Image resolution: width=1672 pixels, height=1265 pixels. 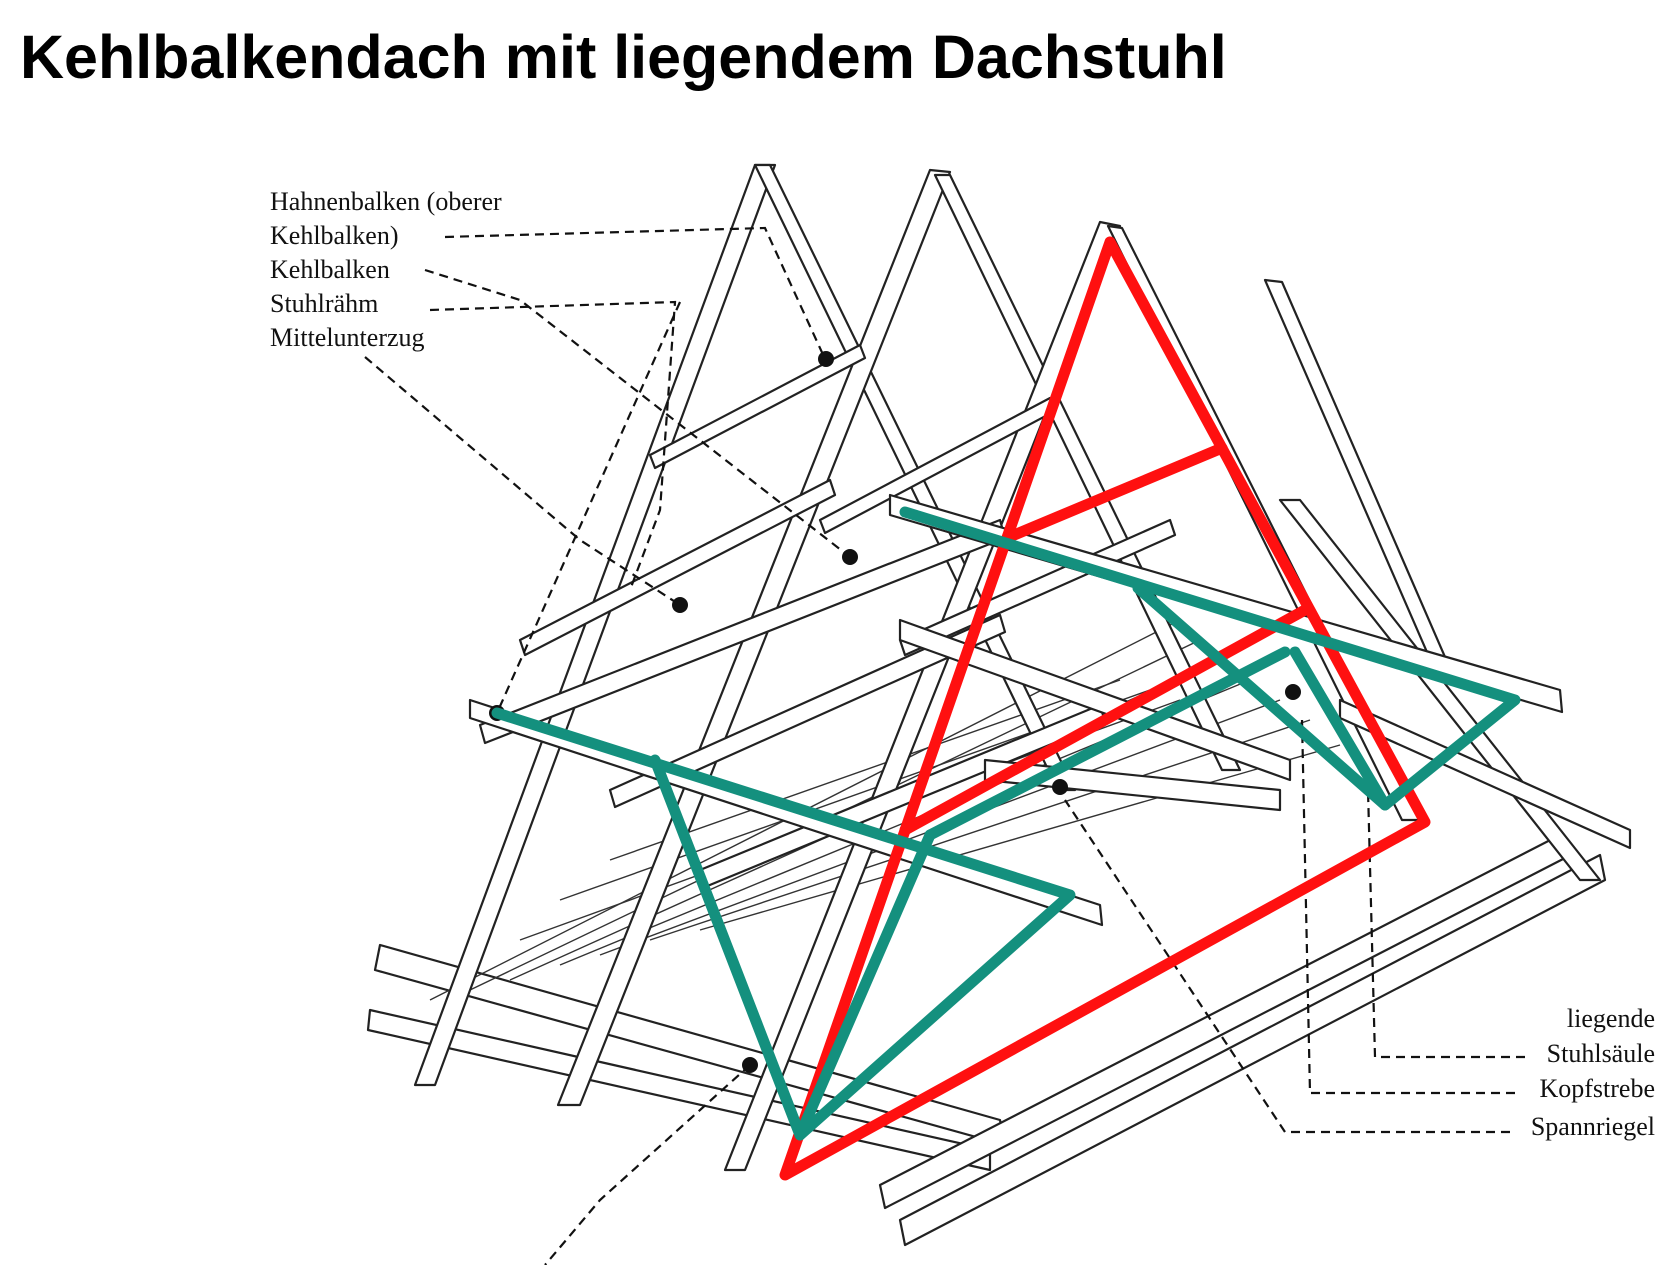 What do you see at coordinates (330, 269) in the screenshot?
I see `label-kehlbalken: Kehlbalken` at bounding box center [330, 269].